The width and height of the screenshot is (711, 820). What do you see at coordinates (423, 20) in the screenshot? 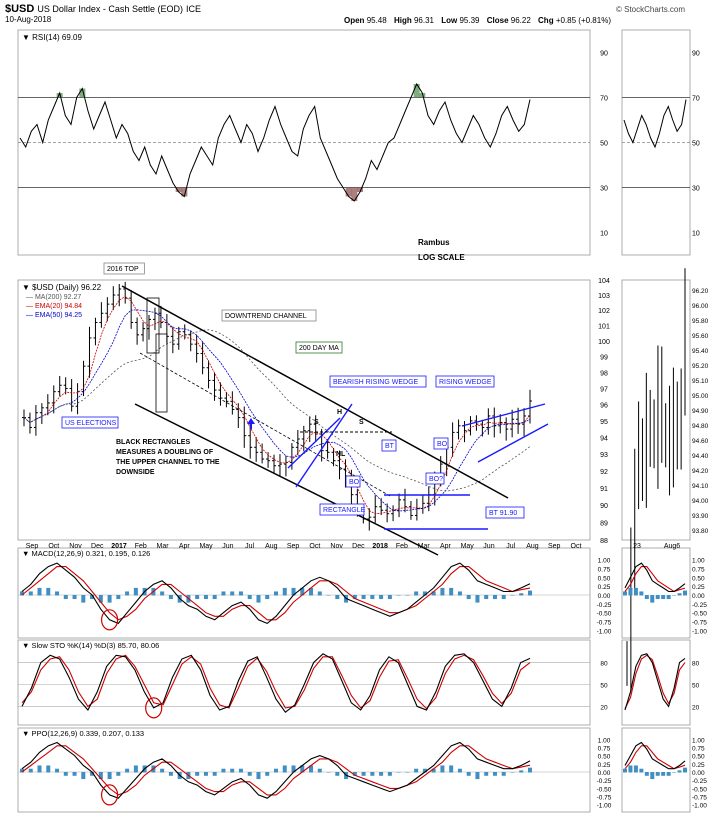
I see `high-value: 96.31` at bounding box center [423, 20].